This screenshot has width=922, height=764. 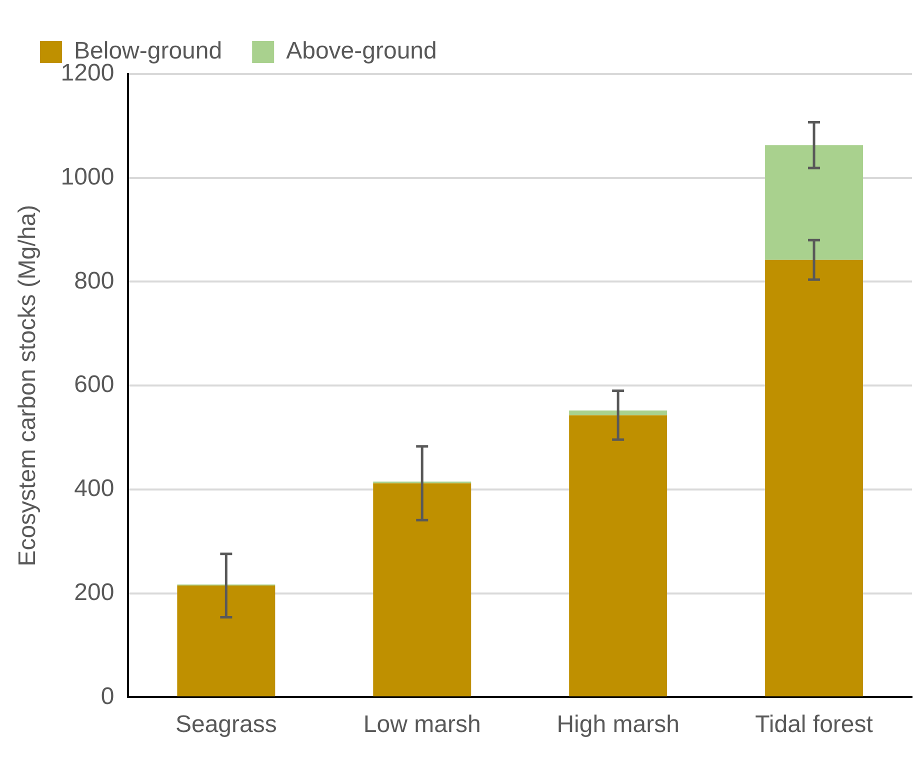 I want to click on y-tick-label: 600, so click(x=94, y=384).